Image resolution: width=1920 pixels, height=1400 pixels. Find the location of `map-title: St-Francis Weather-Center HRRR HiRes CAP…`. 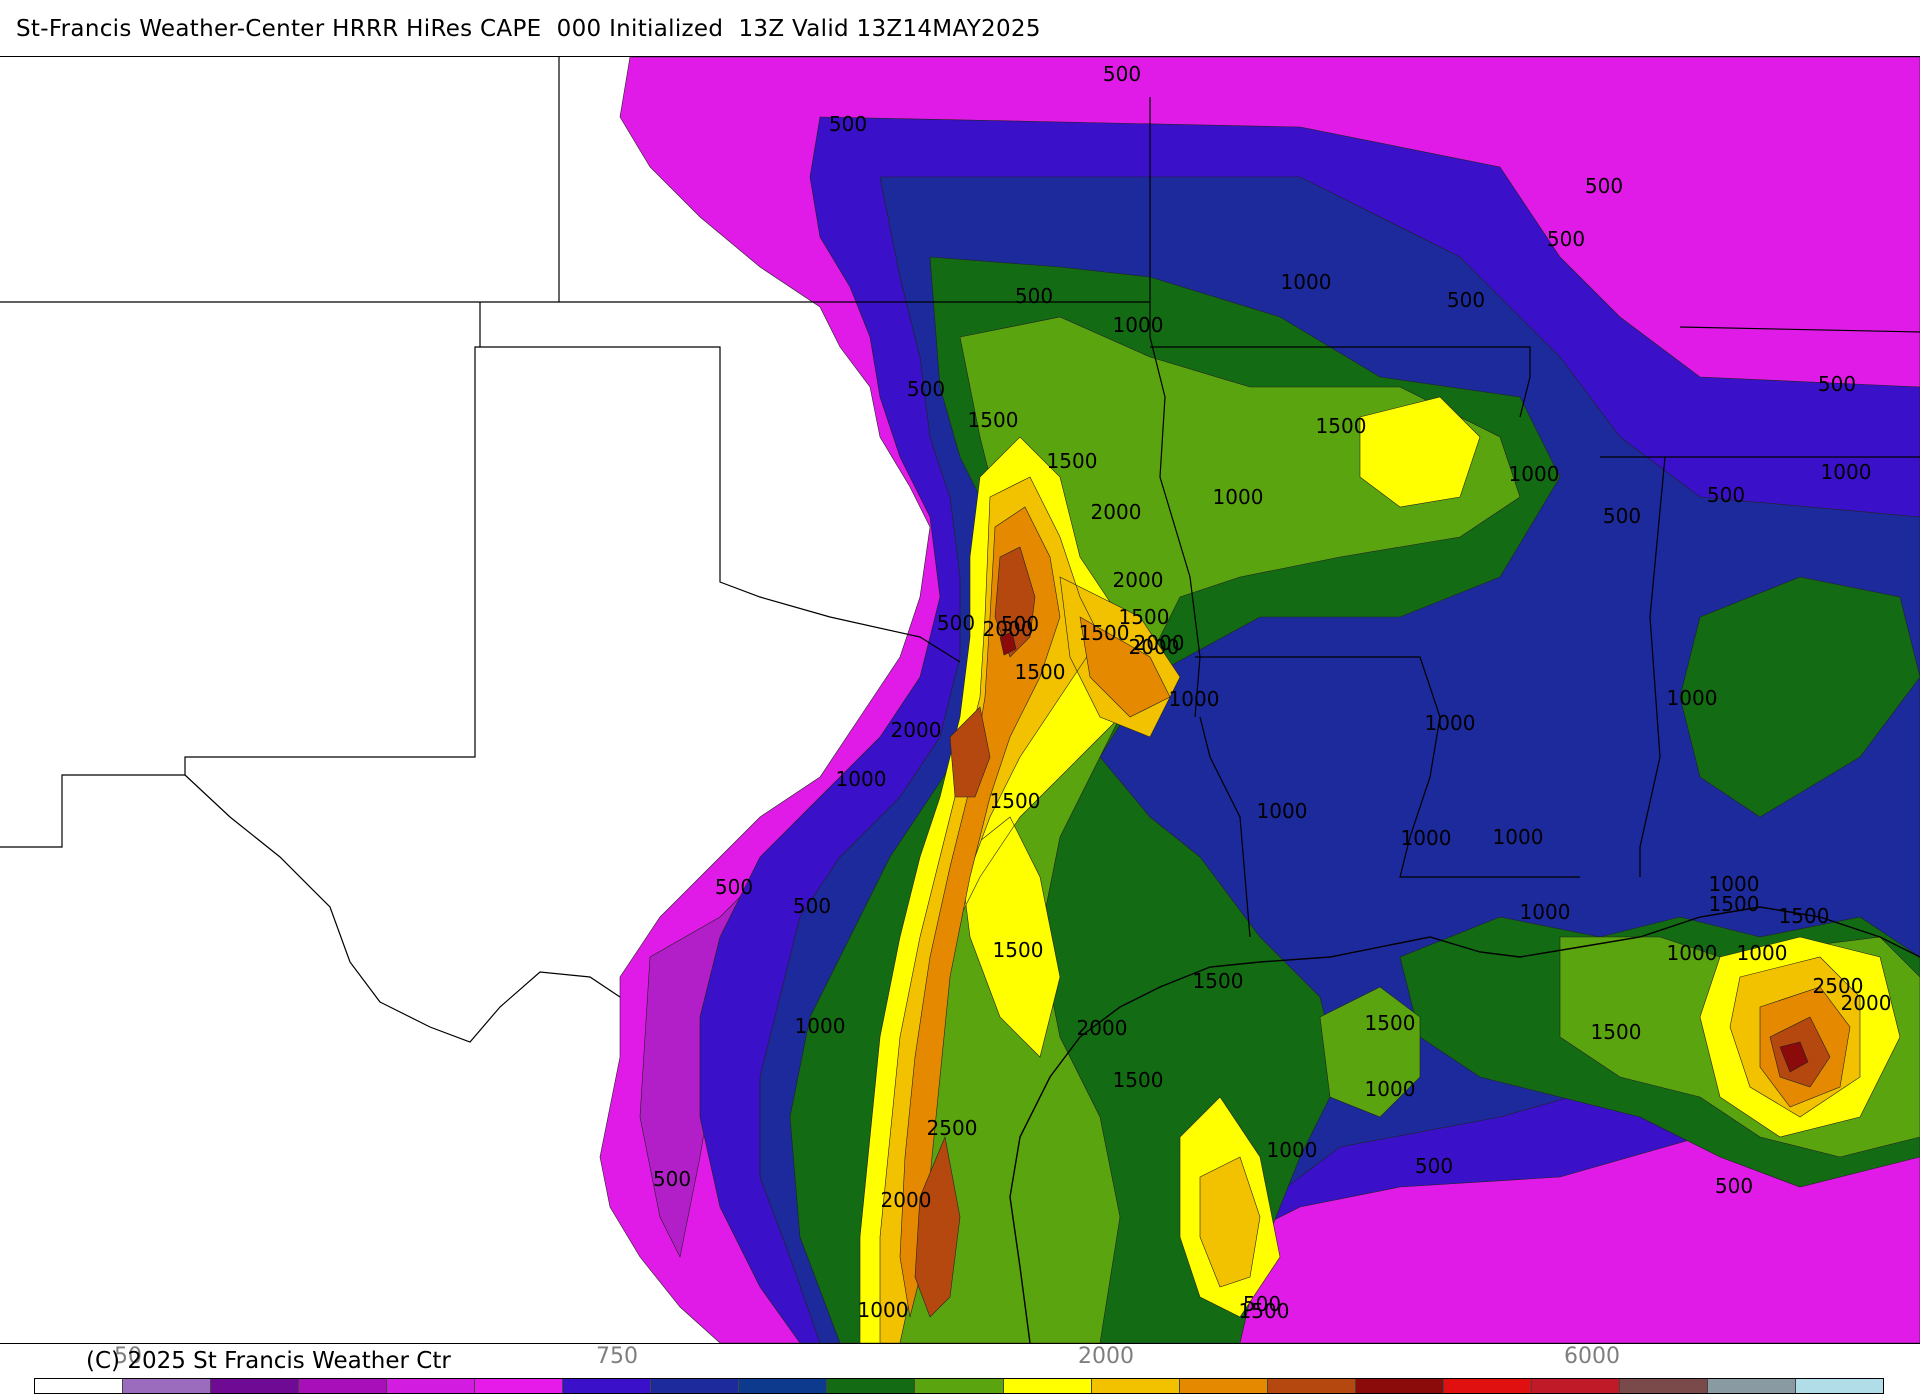

map-title: St-Francis Weather-Center HRRR HiRes CAP… is located at coordinates (528, 29).